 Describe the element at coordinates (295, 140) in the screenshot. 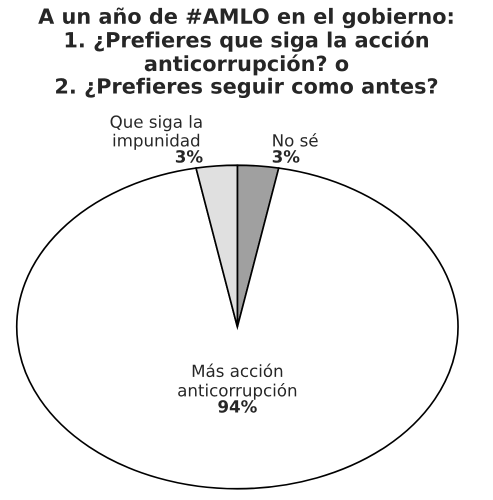

I see `slice-label: No sé` at that location.